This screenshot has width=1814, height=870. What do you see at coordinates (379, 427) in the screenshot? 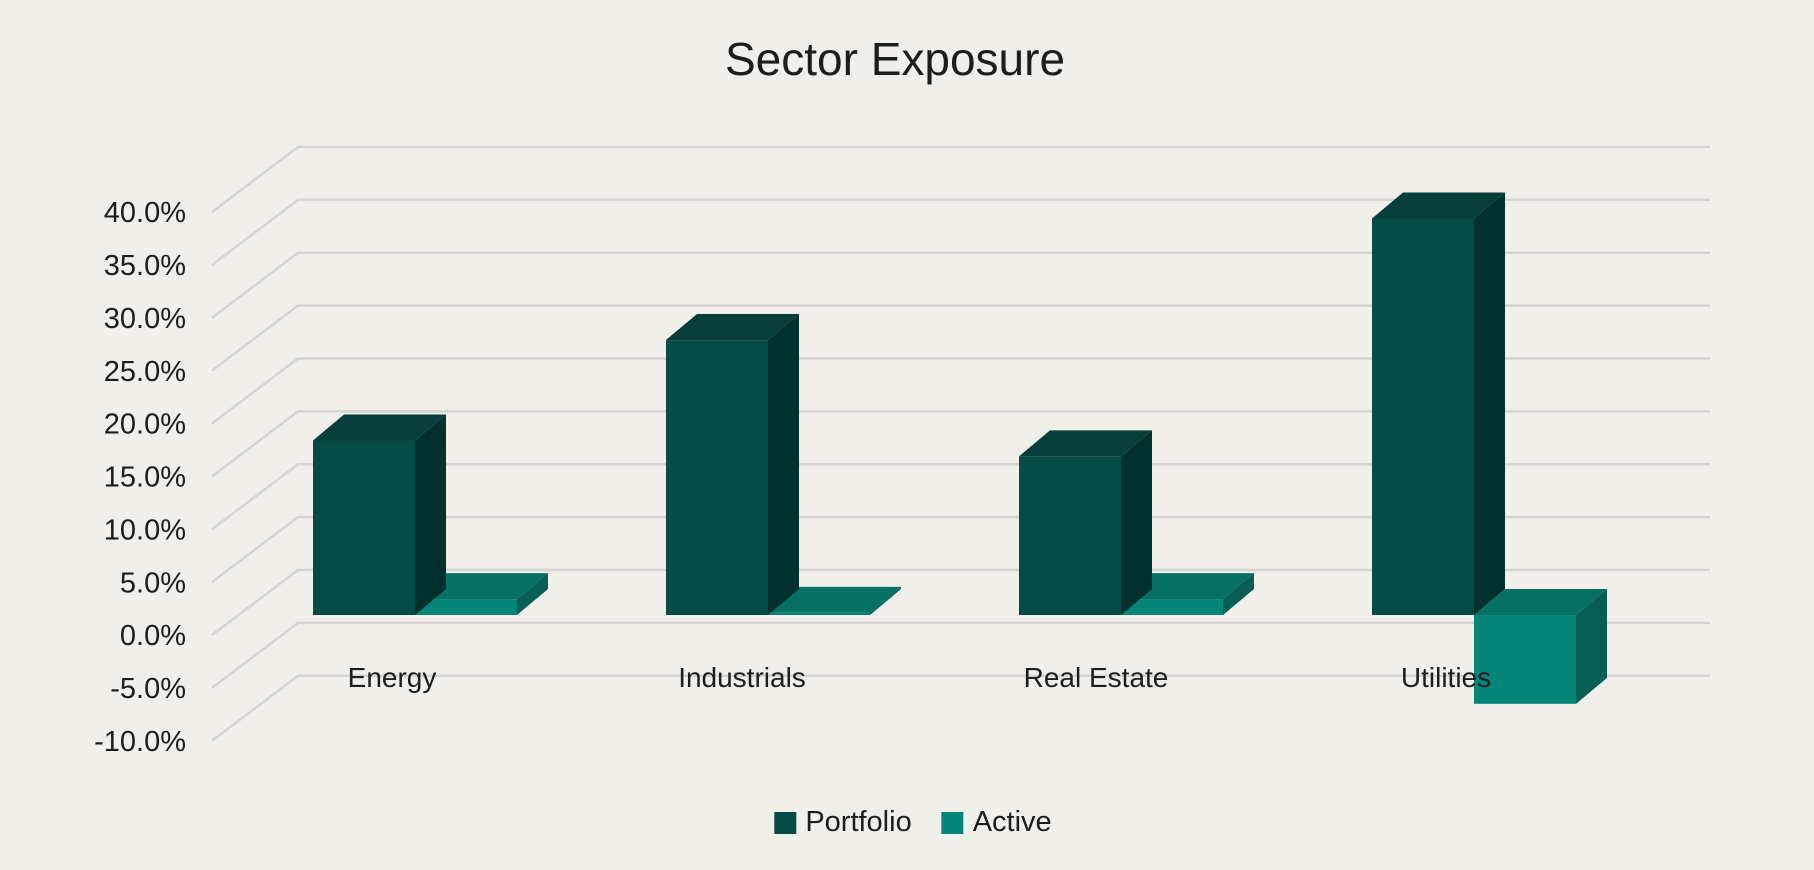
I see `portfolio-bar-energy-top-face` at bounding box center [379, 427].